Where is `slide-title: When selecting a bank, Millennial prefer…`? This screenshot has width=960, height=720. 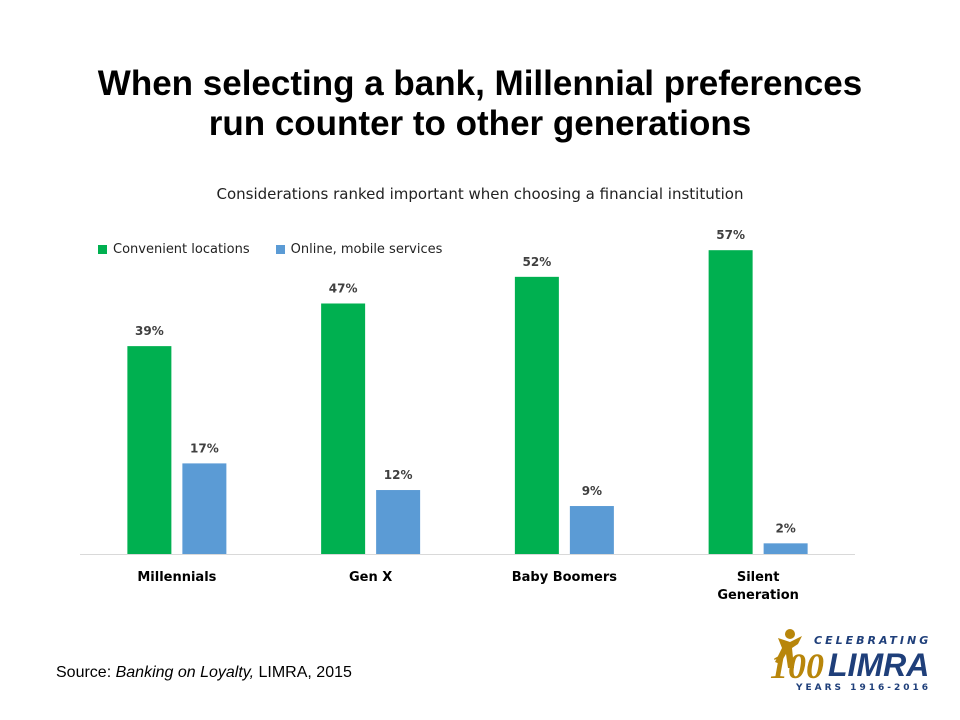 slide-title: When selecting a bank, Millennial prefer… is located at coordinates (480, 104).